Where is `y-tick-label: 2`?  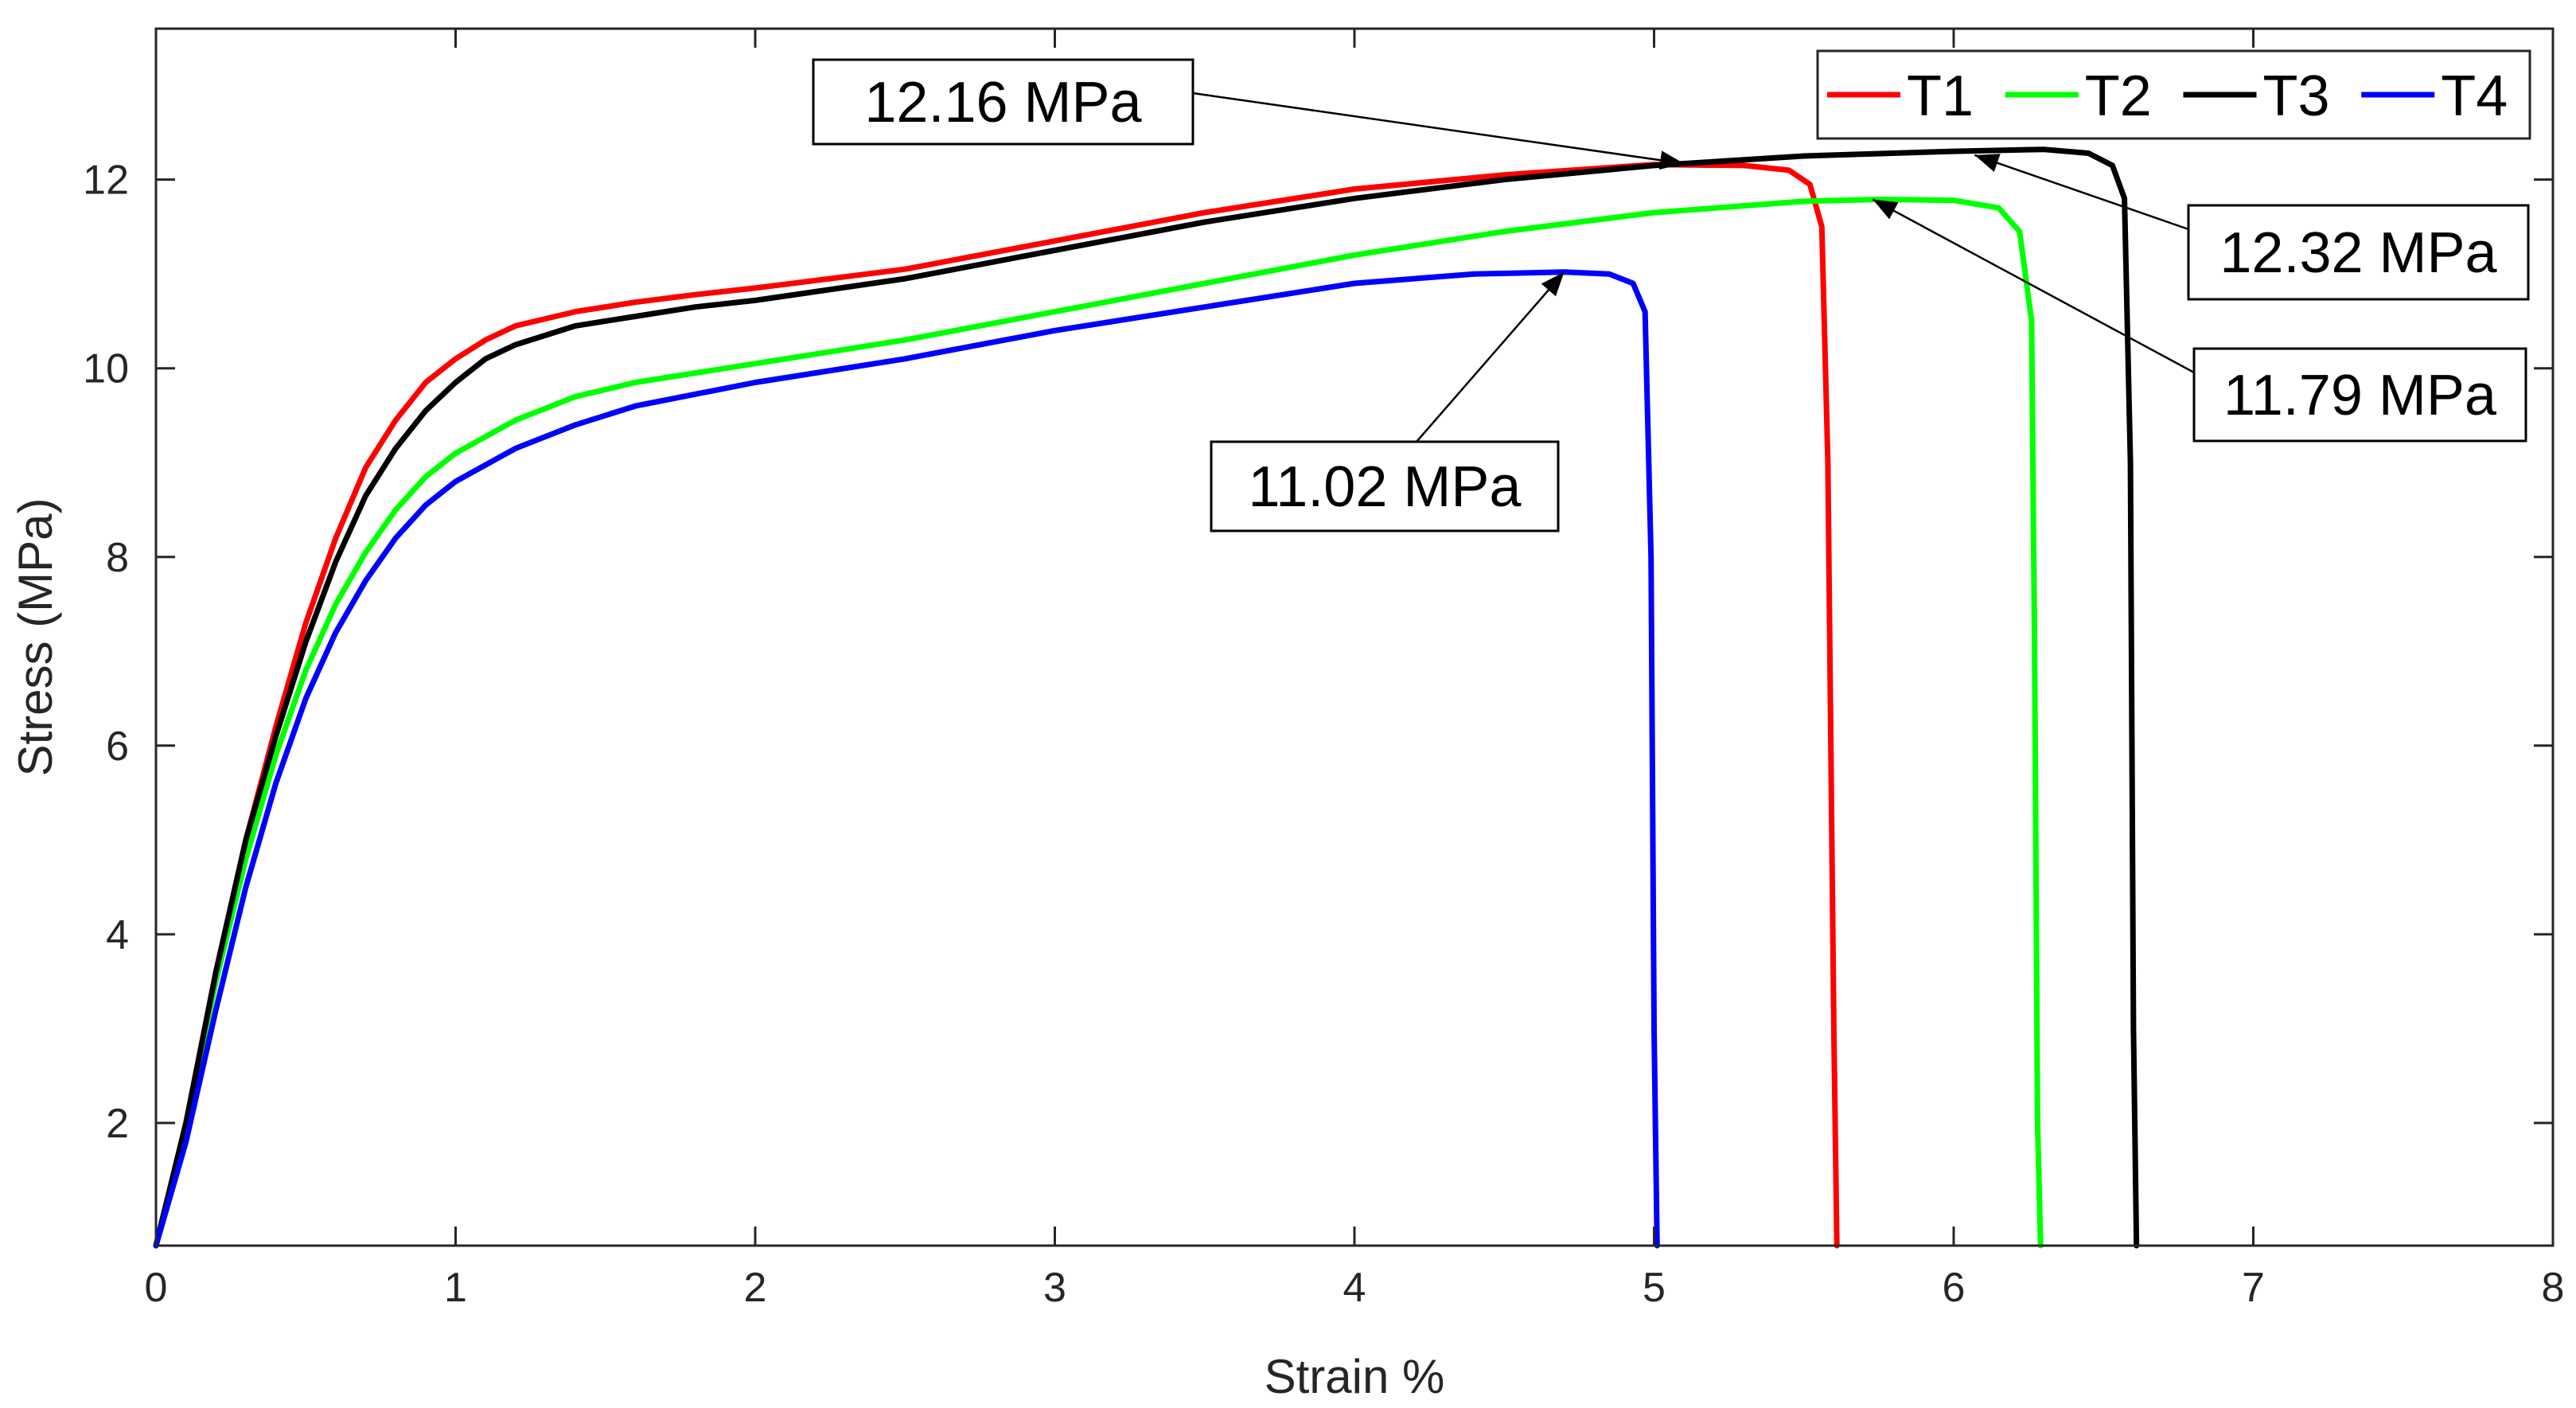
y-tick-label: 2 is located at coordinates (117, 1124).